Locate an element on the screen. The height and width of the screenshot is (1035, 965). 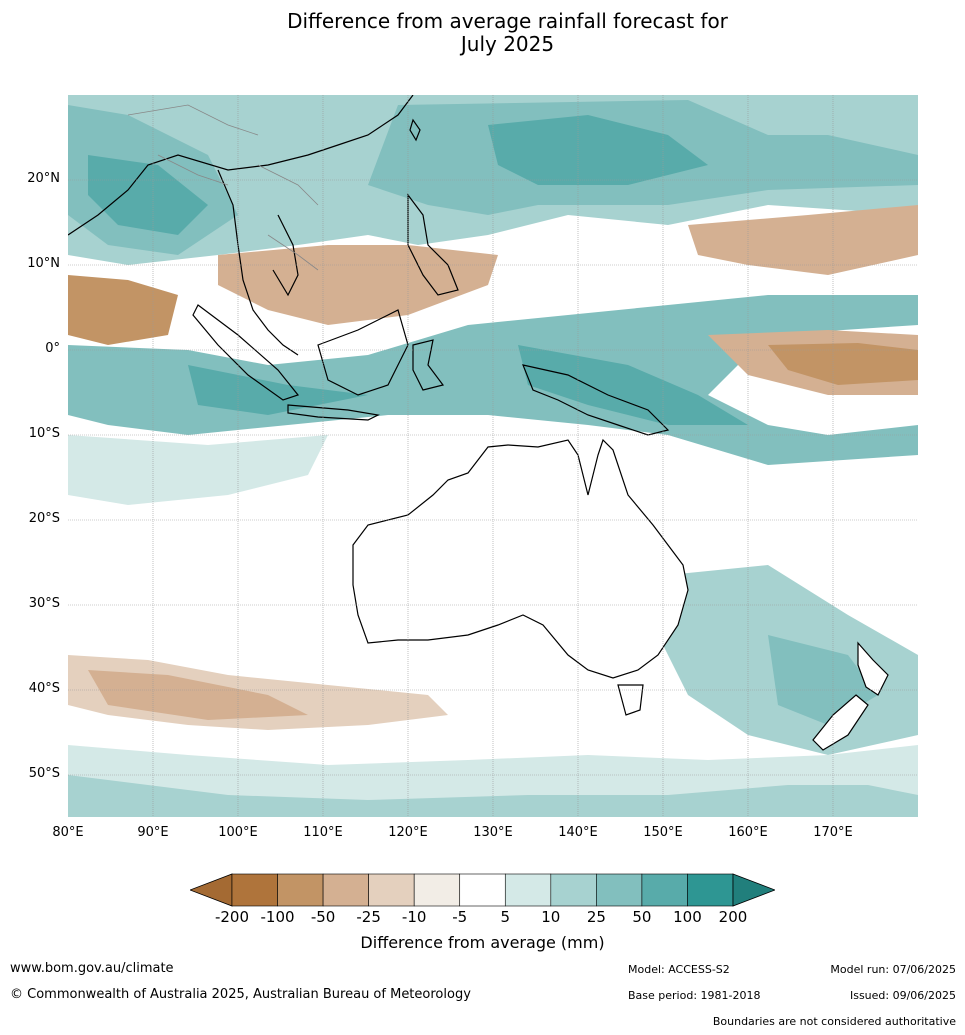
lon-label-170E: 170°E is located at coordinates (833, 832).